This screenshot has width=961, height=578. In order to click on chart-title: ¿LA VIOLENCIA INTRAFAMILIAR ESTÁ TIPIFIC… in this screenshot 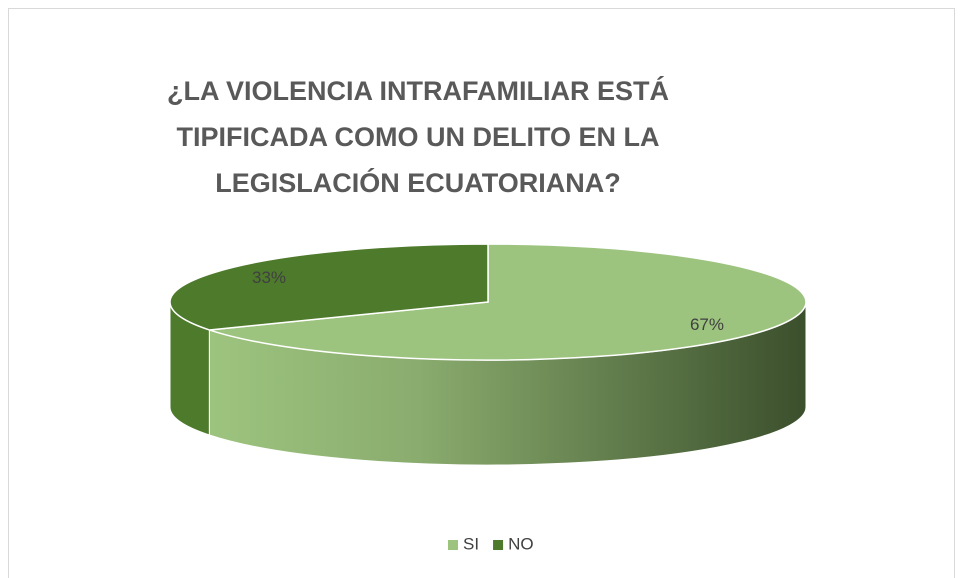, I will do `click(418, 137)`.